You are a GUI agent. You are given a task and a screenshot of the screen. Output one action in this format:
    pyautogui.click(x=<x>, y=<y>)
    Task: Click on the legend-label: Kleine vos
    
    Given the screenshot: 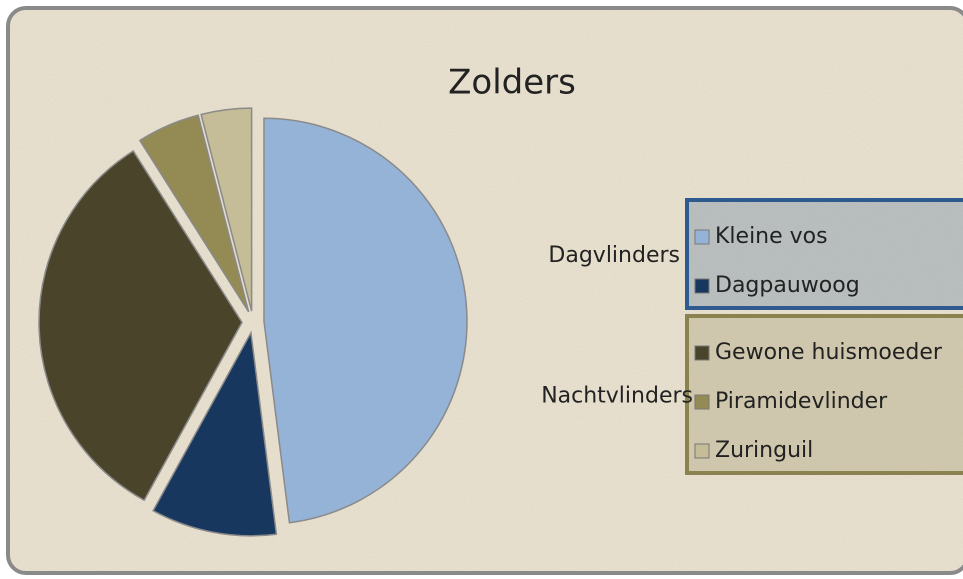 What is the action you would take?
    pyautogui.click(x=771, y=236)
    